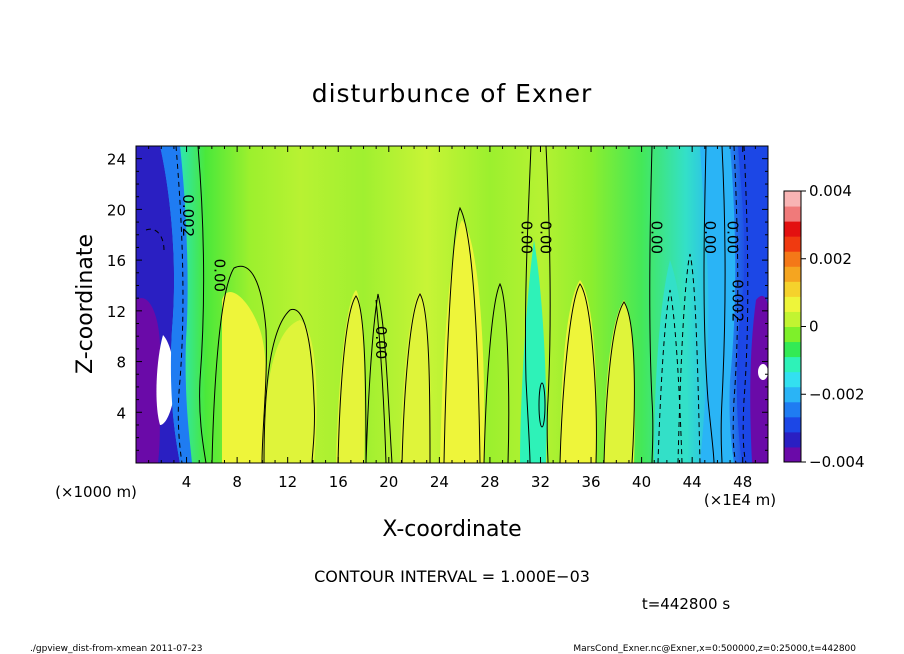 The width and height of the screenshot is (904, 654). Describe the element at coordinates (742, 482) in the screenshot. I see `x-tick-label: 48` at that location.